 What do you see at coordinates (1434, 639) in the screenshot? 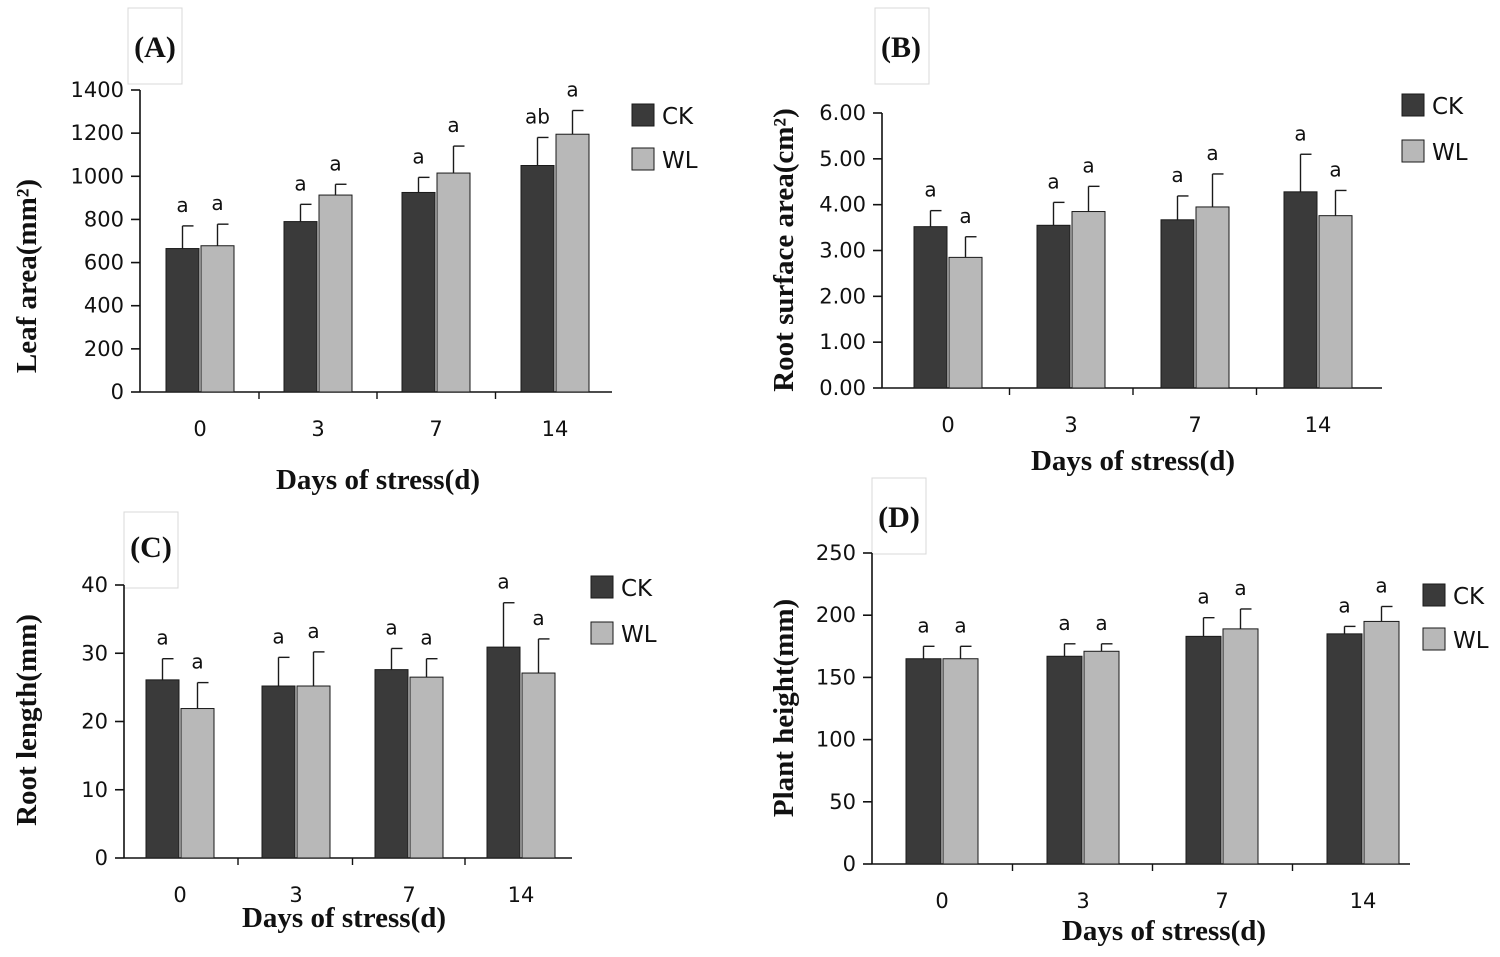
I see `legend-swatch-wl` at bounding box center [1434, 639].